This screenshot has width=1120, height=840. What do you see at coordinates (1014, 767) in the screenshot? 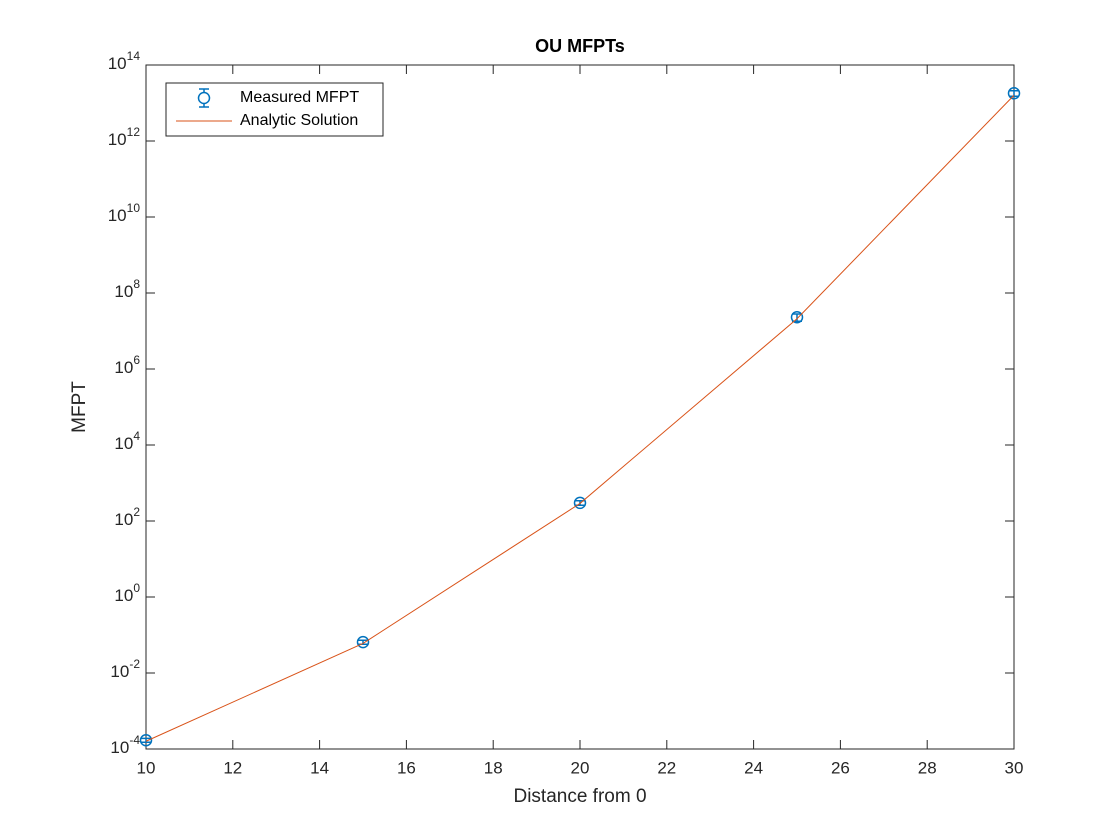
I see `x-tick-label: 30` at bounding box center [1014, 767].